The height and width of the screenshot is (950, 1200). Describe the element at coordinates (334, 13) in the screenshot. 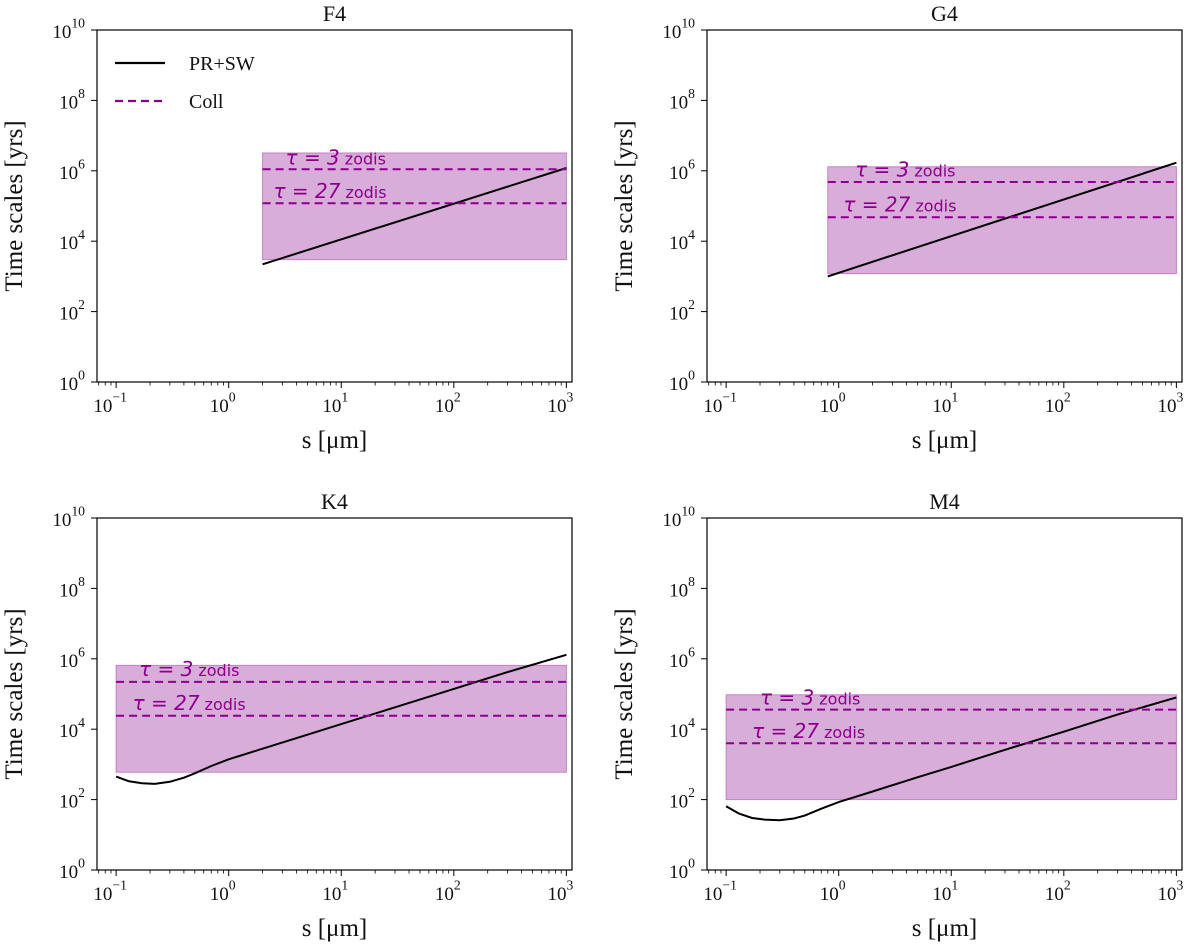

I see `panel-title: F4` at that location.